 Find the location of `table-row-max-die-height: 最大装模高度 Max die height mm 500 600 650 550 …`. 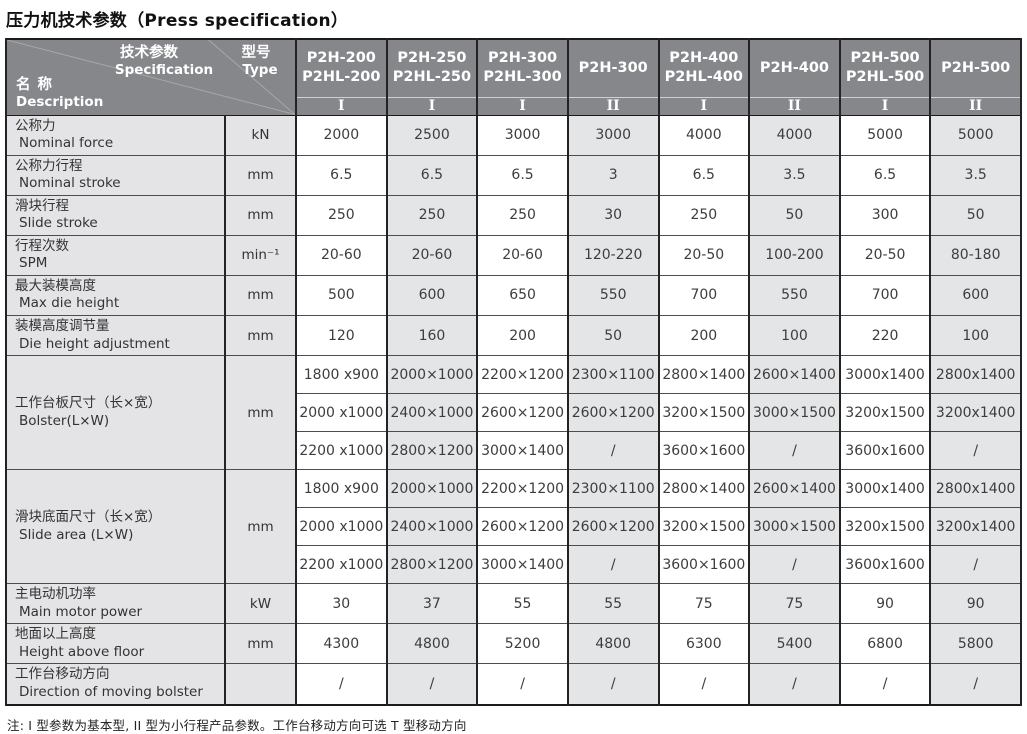

table-row-max-die-height: 最大装模高度 Max die height mm 500 600 650 550 … is located at coordinates (513, 295).